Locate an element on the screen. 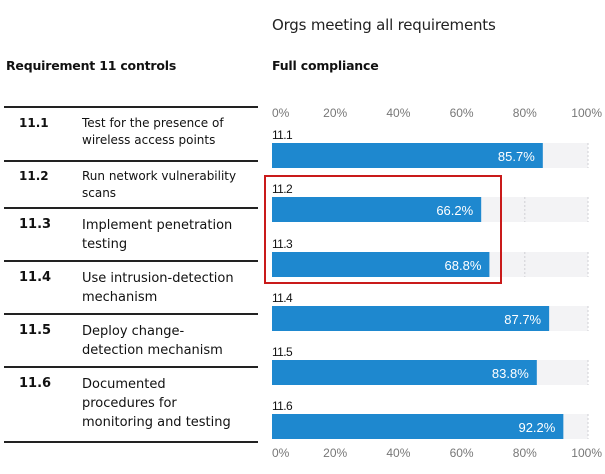  highlight-box is located at coordinates (383, 229).